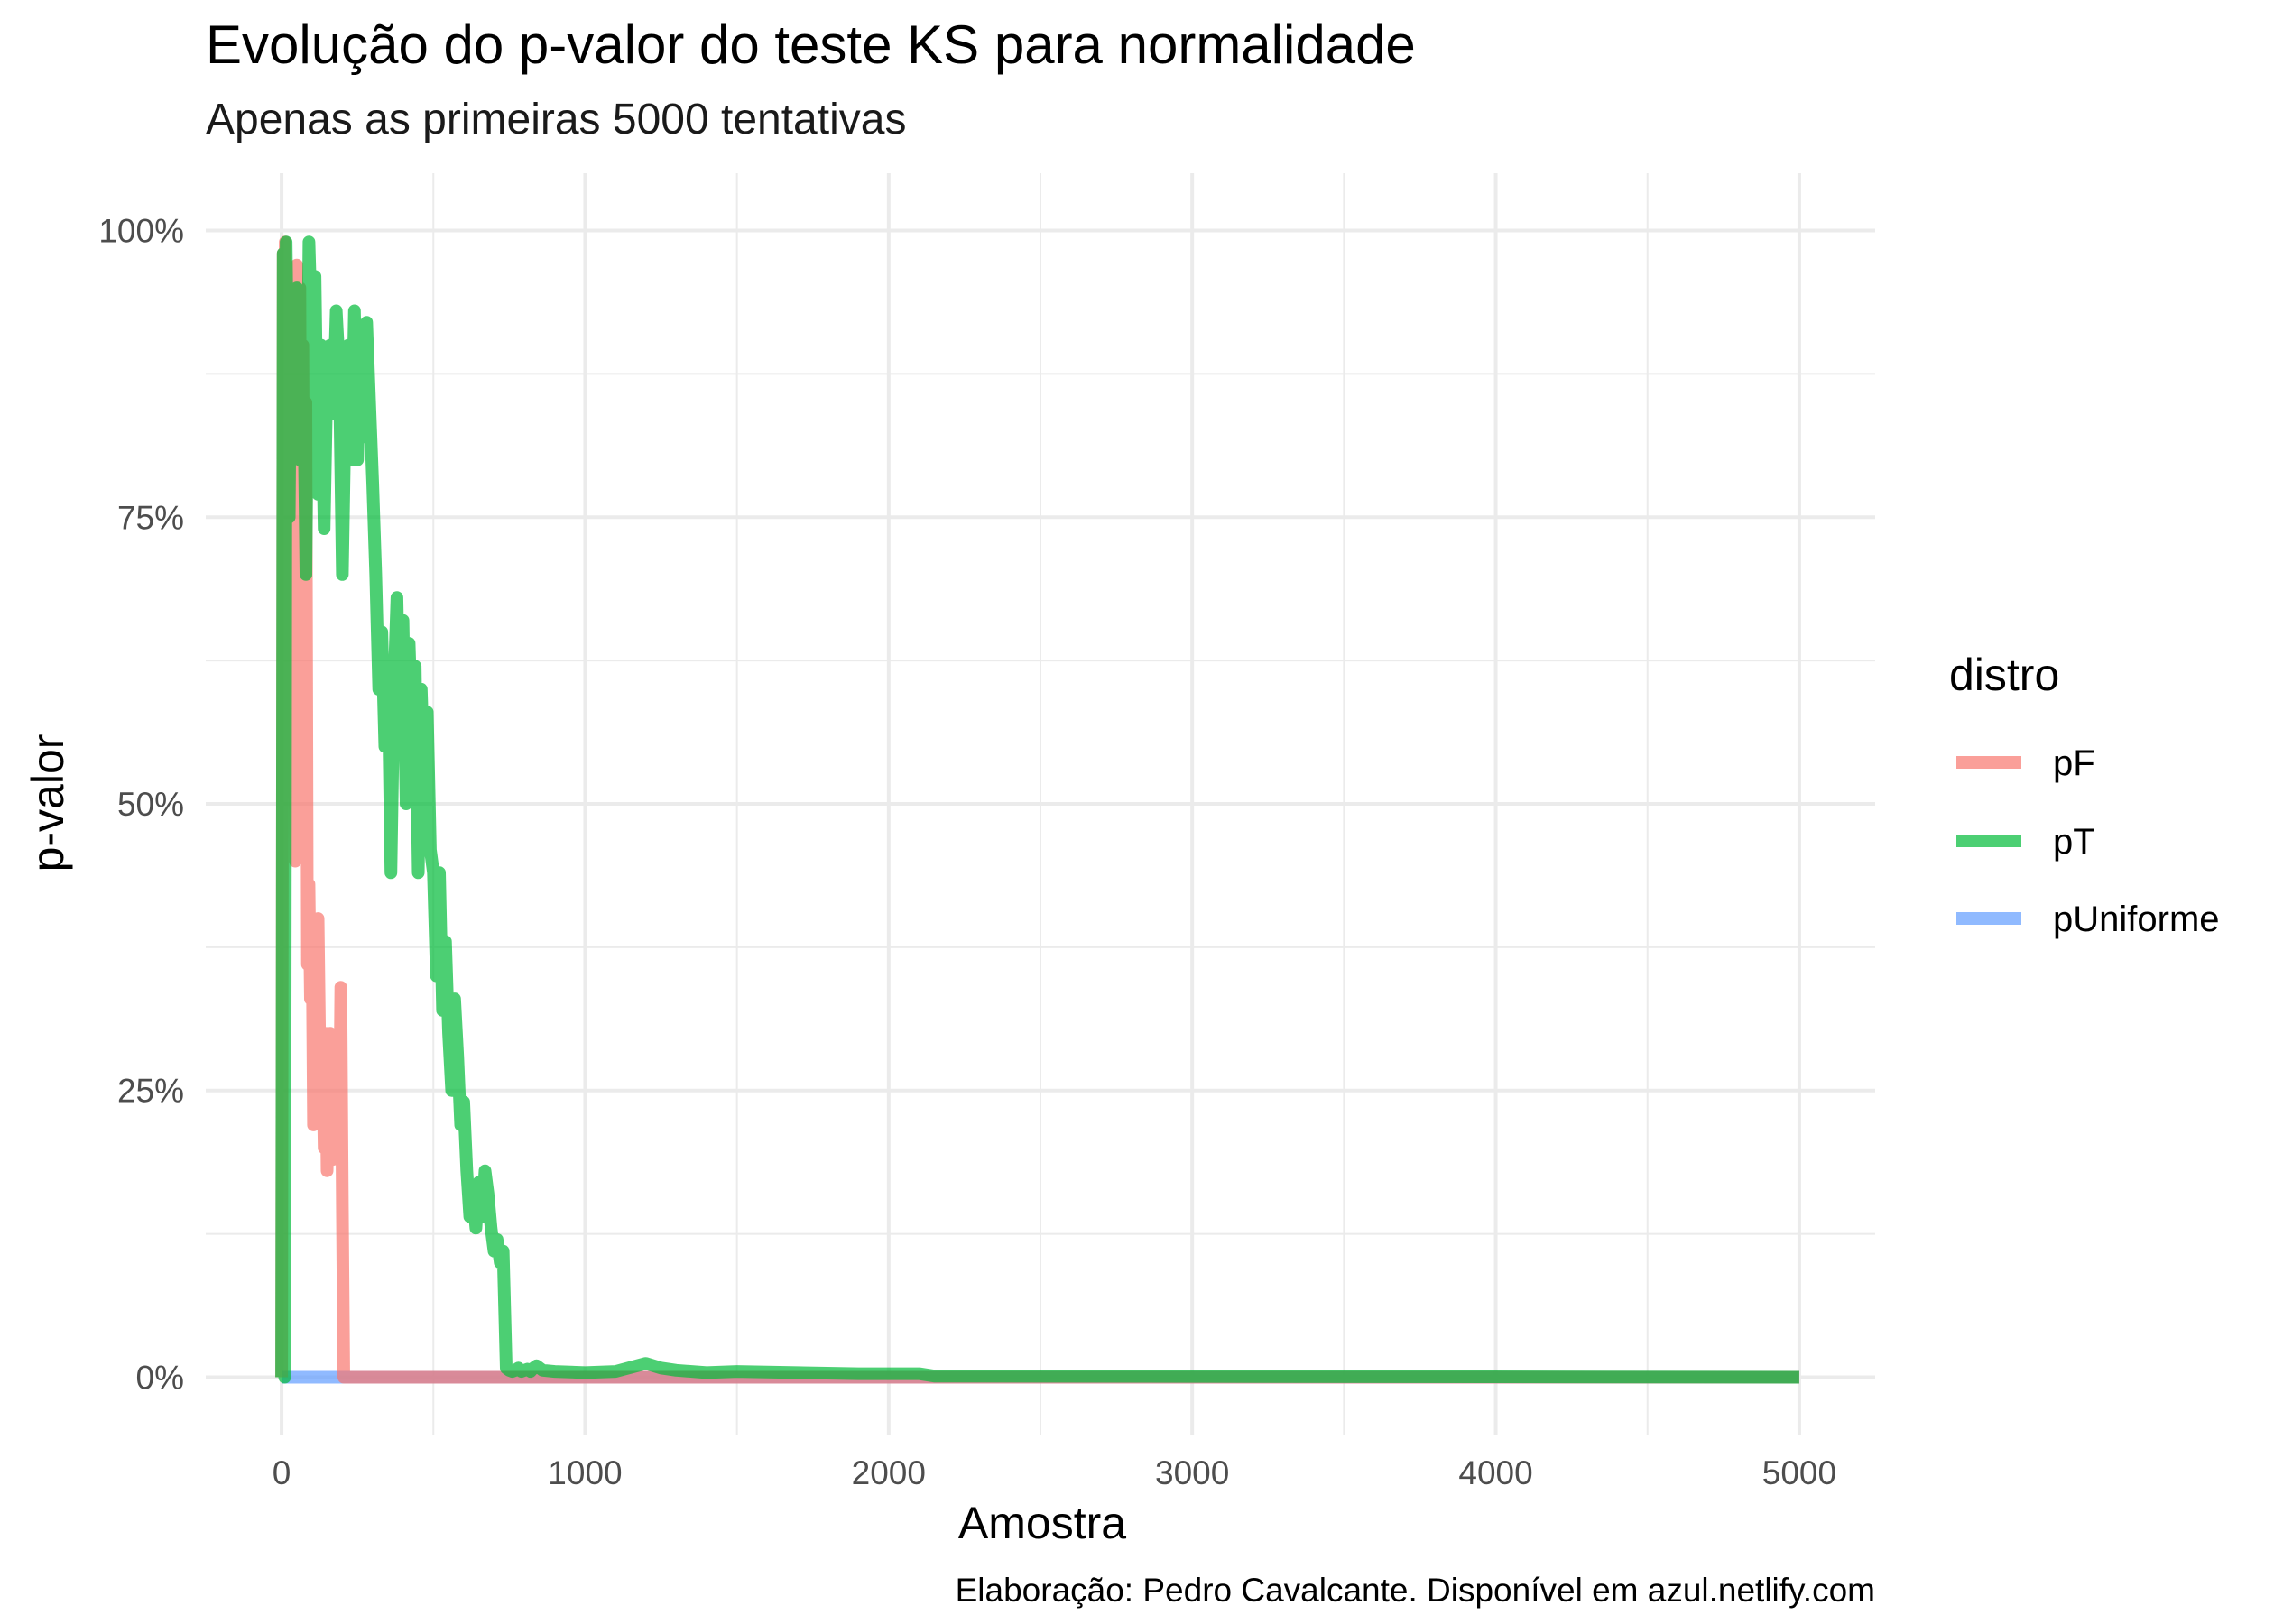 Image resolution: width=2274 pixels, height=1624 pixels. What do you see at coordinates (1042, 1523) in the screenshot?
I see `x-axis-title: Amostra` at bounding box center [1042, 1523].